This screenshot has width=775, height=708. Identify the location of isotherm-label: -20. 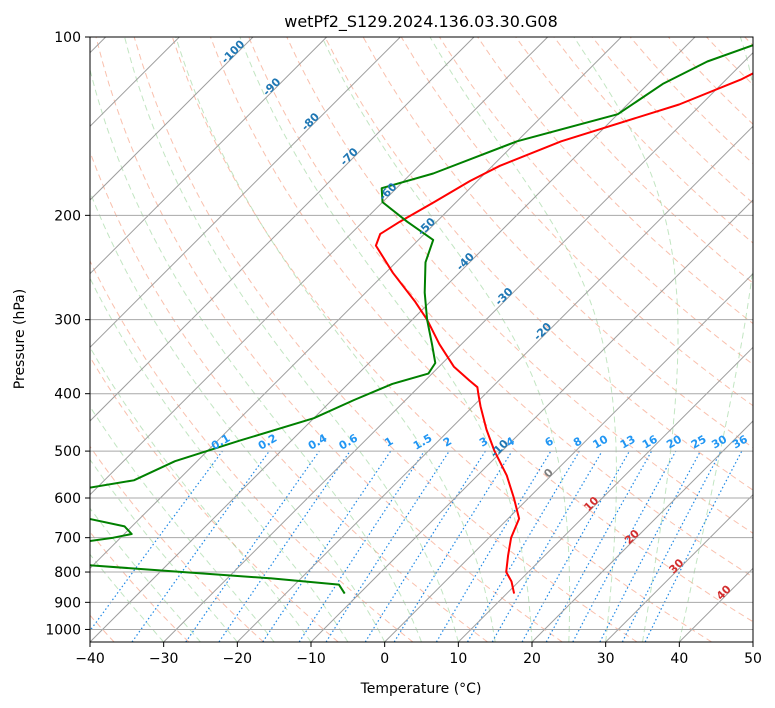
(542, 331).